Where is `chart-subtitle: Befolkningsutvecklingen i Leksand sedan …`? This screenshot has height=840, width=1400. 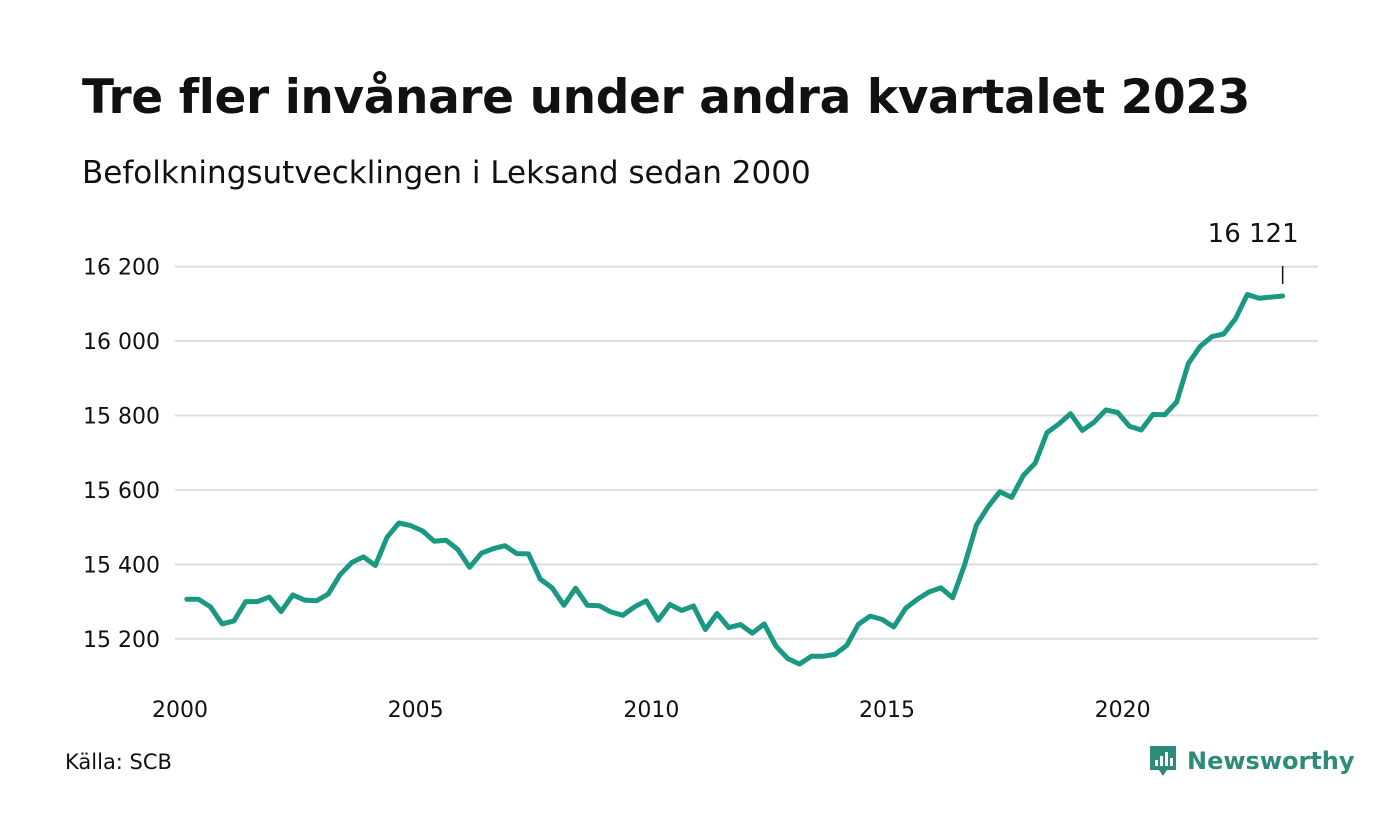 chart-subtitle: Befolkningsutvecklingen i Leksand sedan … is located at coordinates (446, 173).